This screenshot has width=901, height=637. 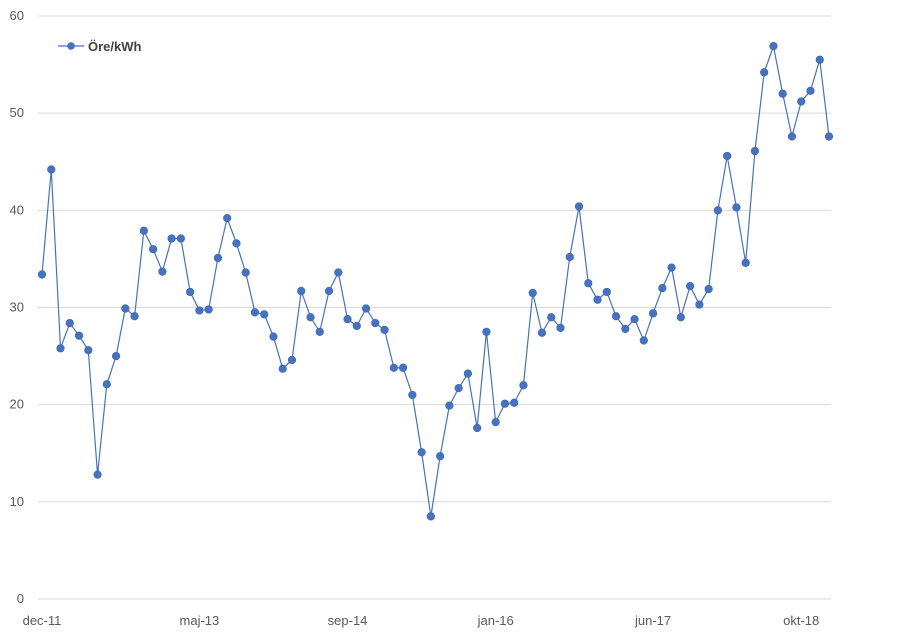 What do you see at coordinates (17, 501) in the screenshot?
I see `y-tick-label: 10` at bounding box center [17, 501].